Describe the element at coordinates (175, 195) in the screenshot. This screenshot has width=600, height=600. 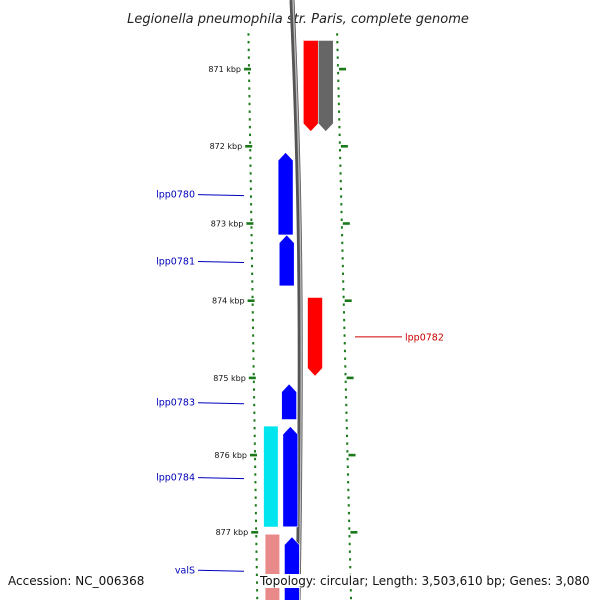
I see `gene-label-lpp0780: lpp0780` at that location.